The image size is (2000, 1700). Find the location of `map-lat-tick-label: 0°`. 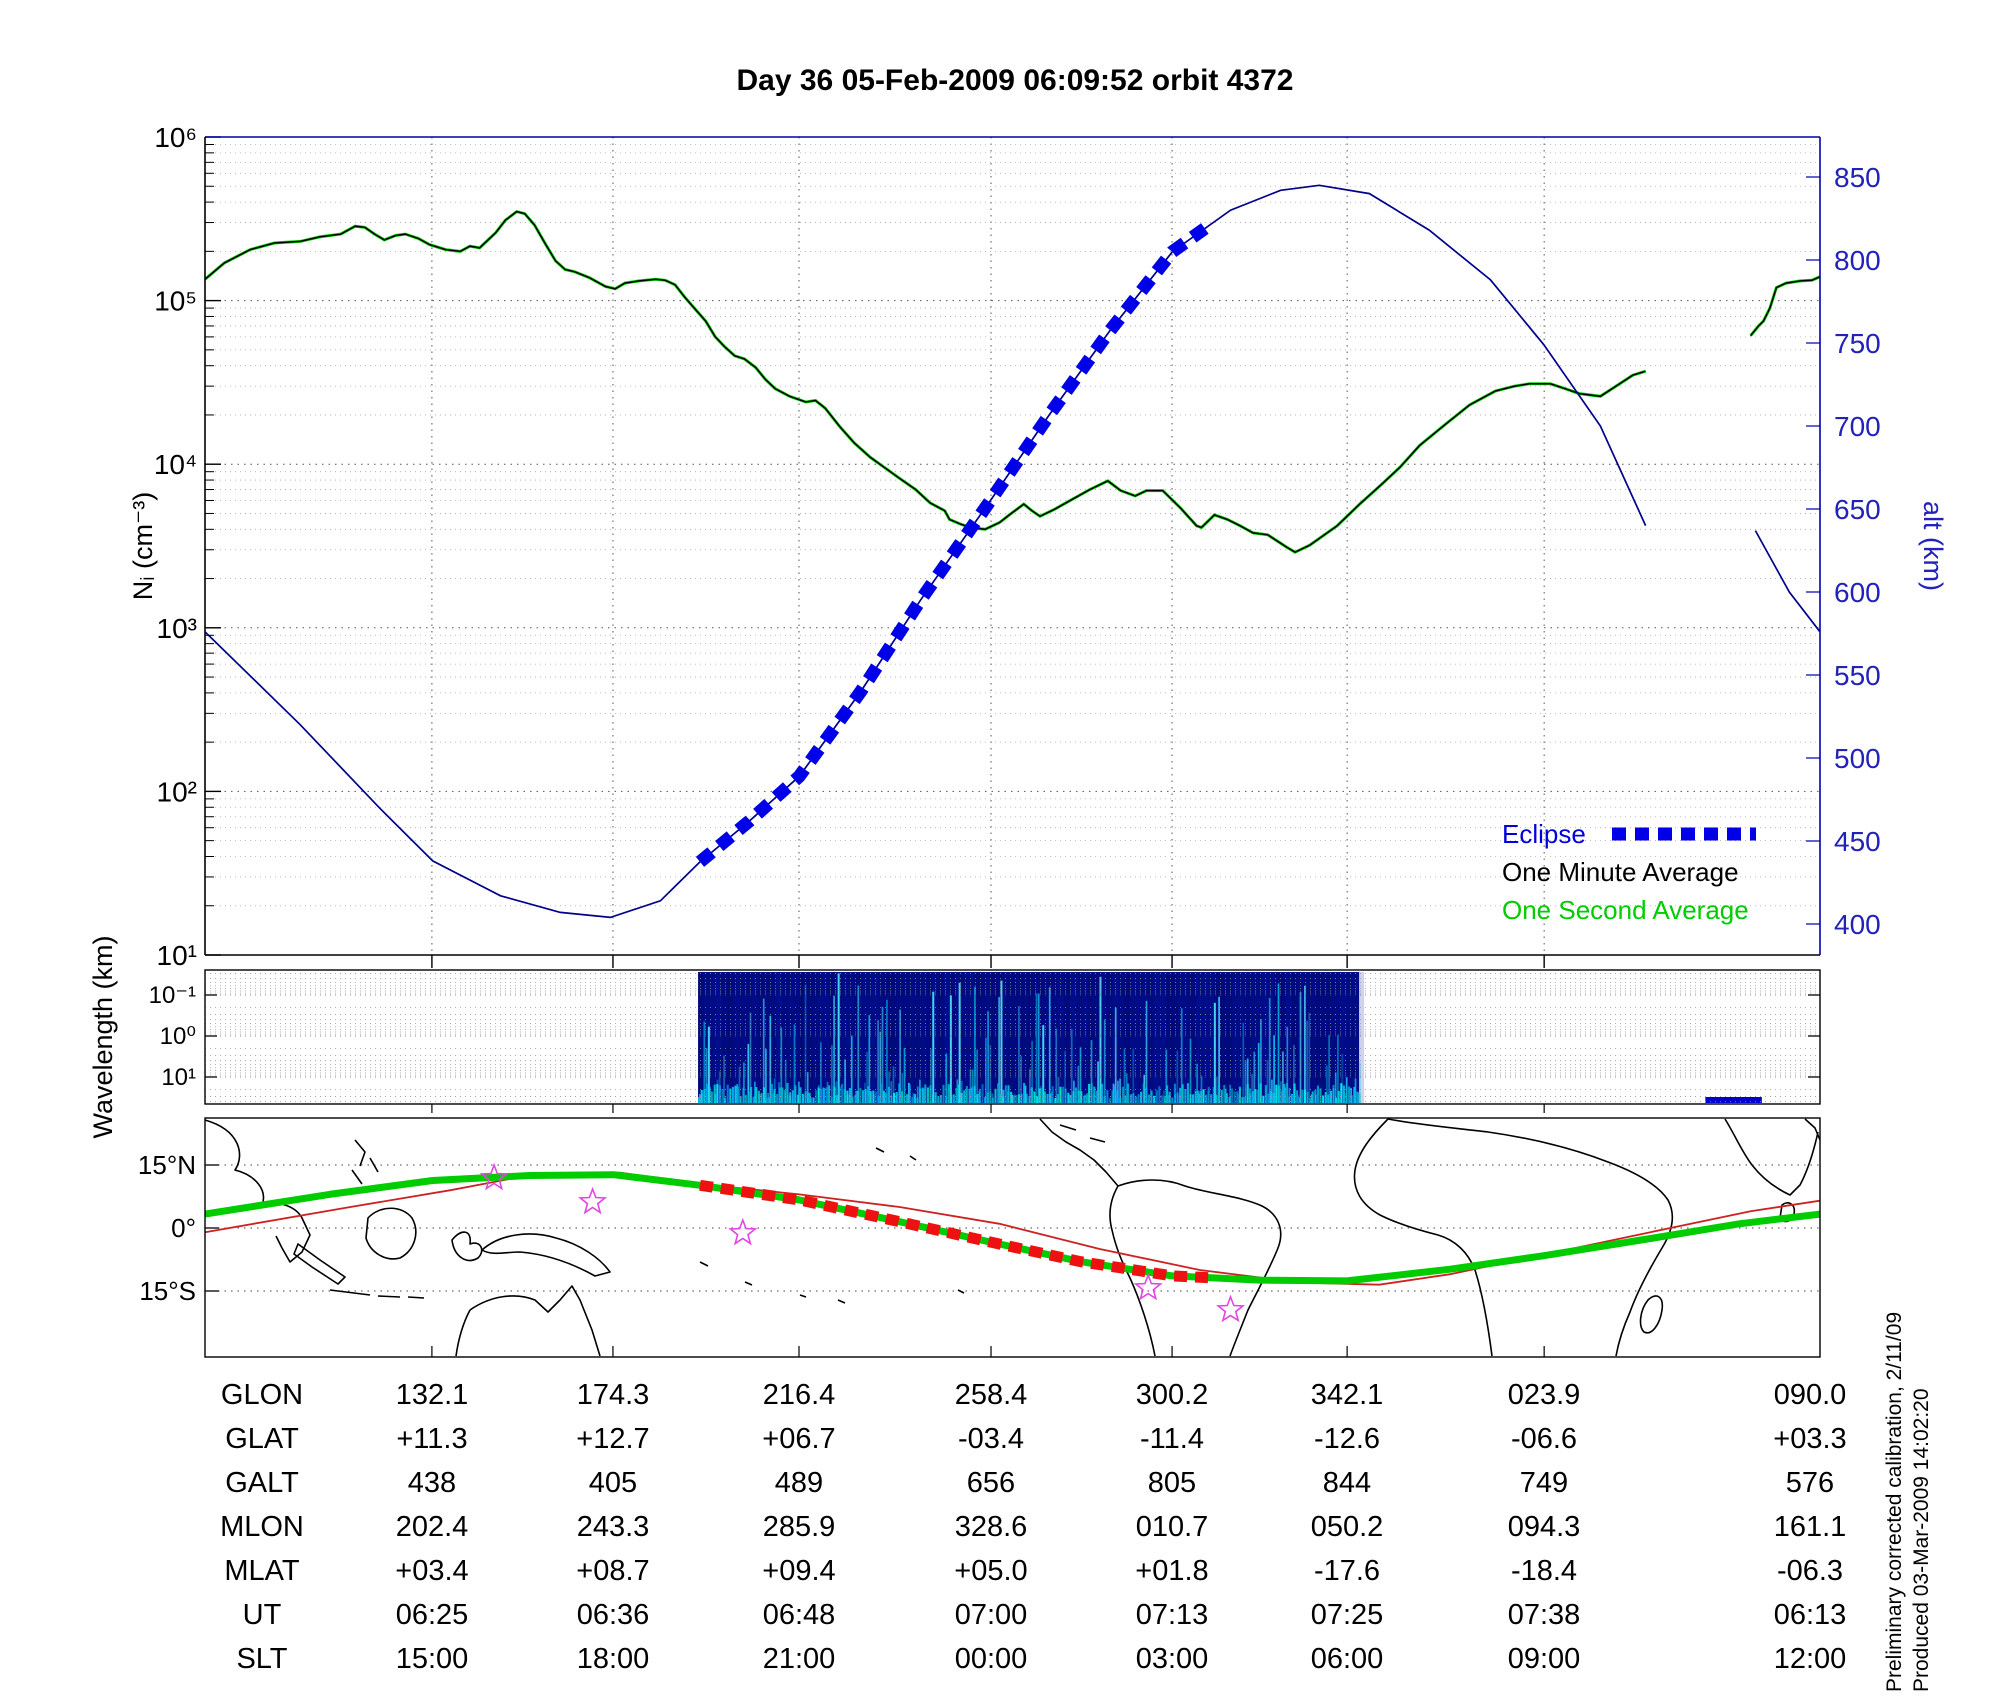

map-lat-tick-label: 0° is located at coordinates (183, 1228).